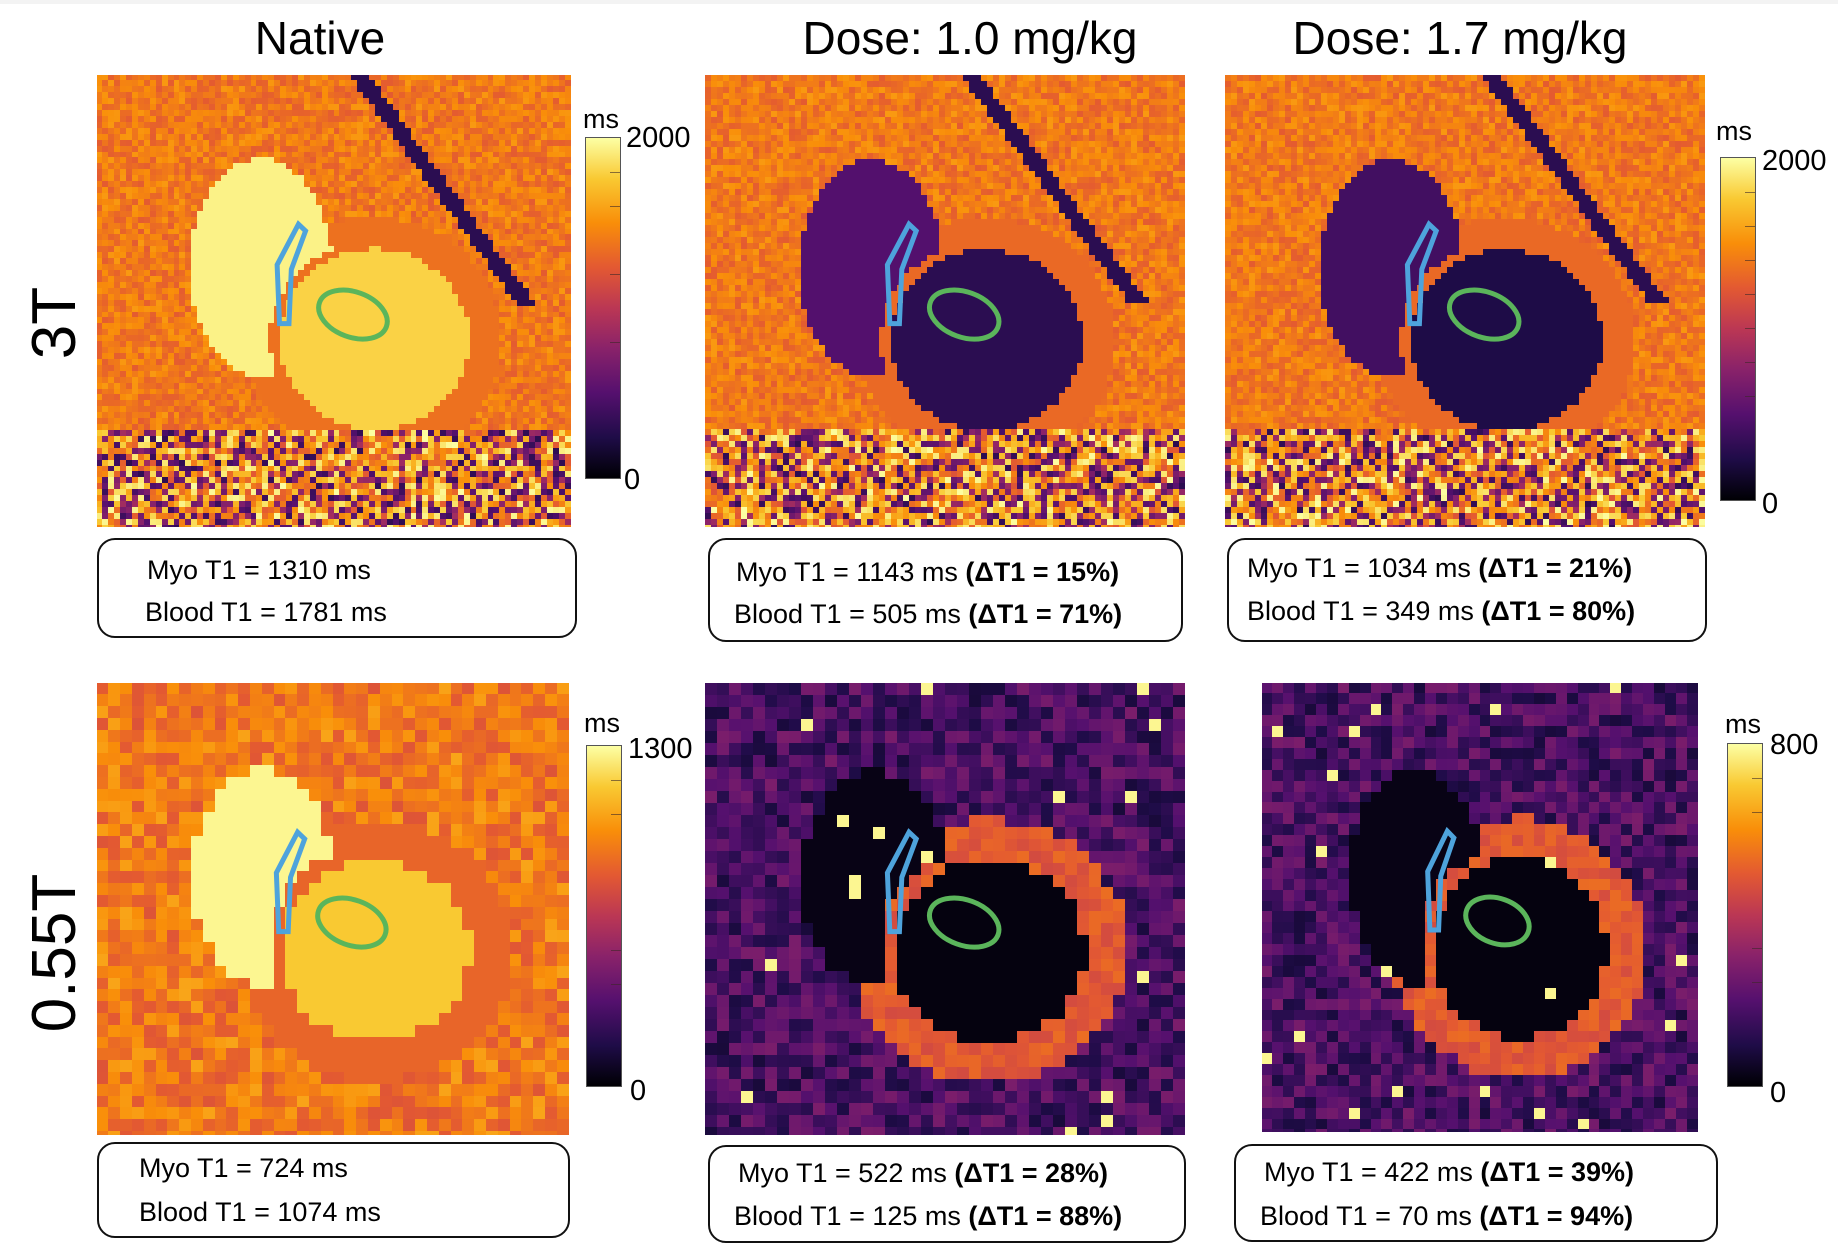 Image resolution: width=1838 pixels, height=1256 pixels. What do you see at coordinates (1449, 1172) in the screenshot?
I see `myo-t1-value: Myo T1 = 422 ms (ΔT1 = 39%)` at bounding box center [1449, 1172].